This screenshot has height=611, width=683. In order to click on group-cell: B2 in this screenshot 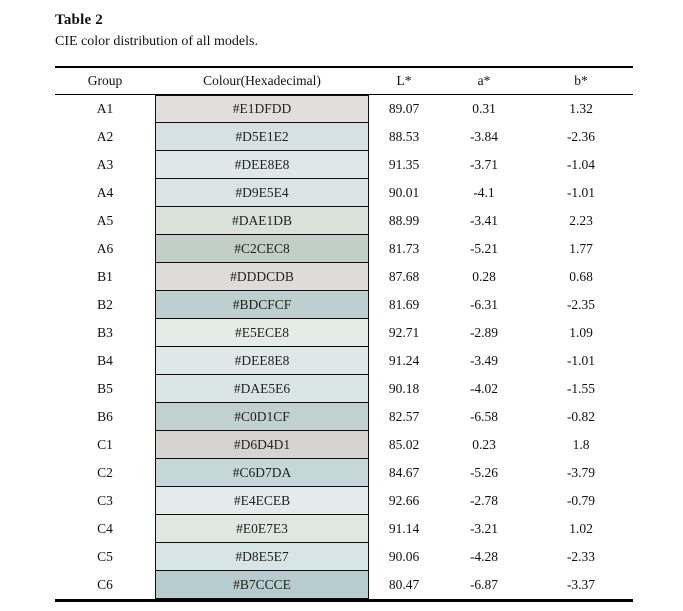, I will do `click(105, 304)`.